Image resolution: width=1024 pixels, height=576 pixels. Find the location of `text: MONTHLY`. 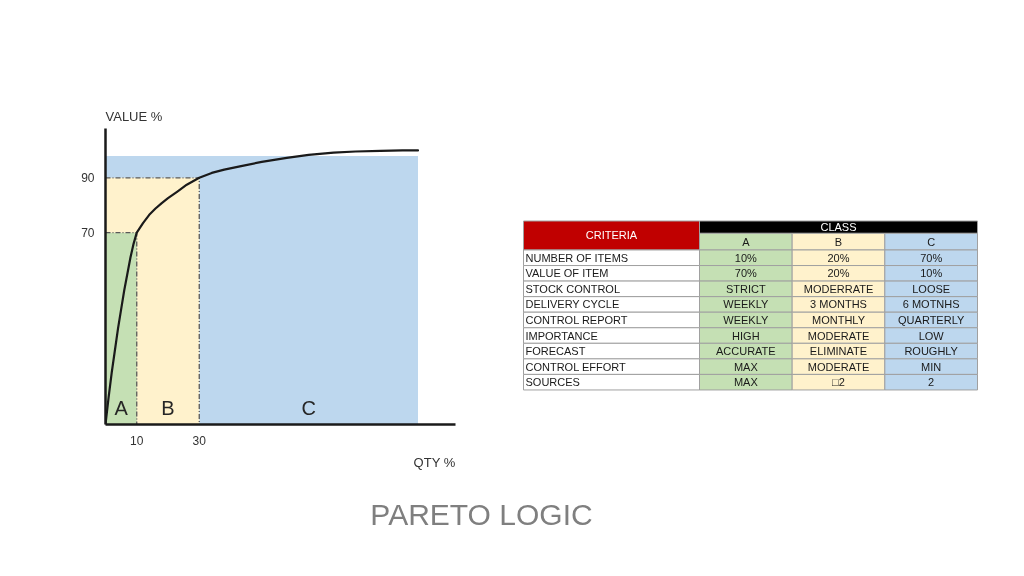

text: MONTHLY is located at coordinates (838, 319).